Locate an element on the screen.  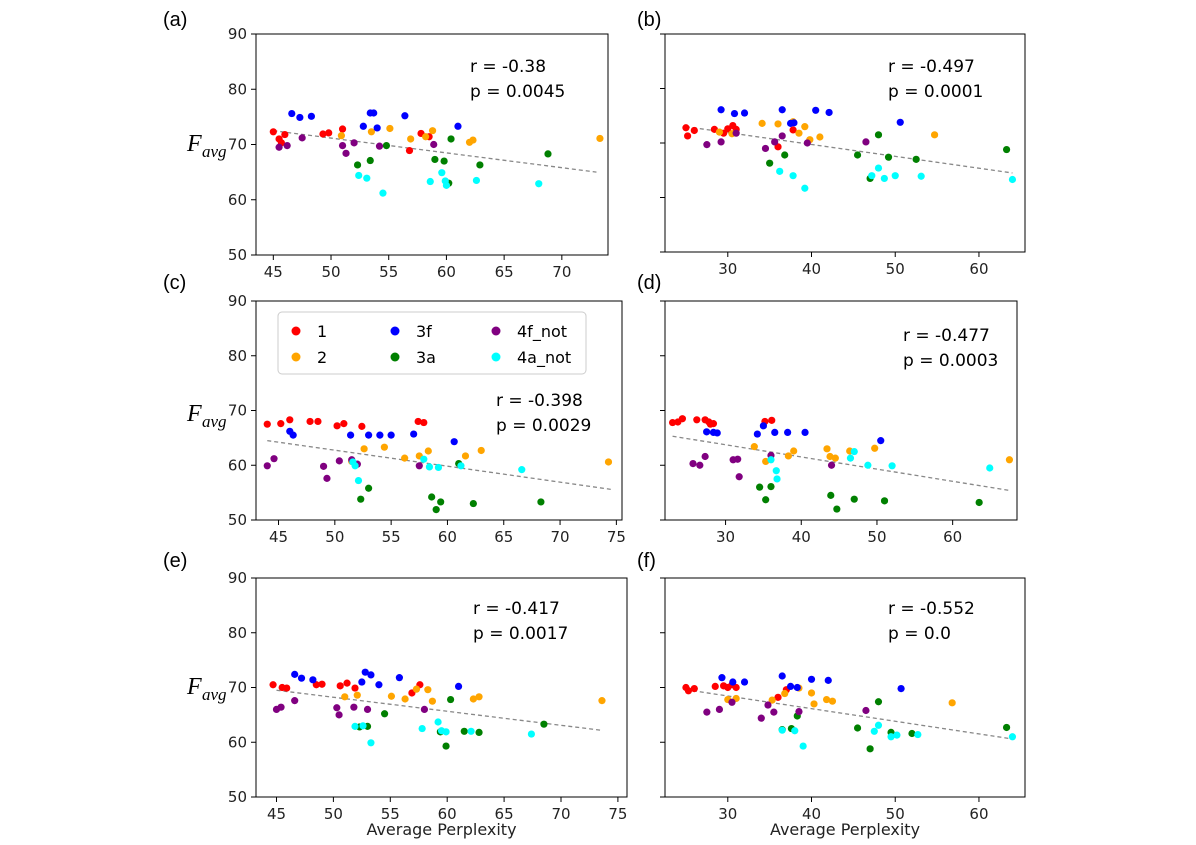
correlation-r: r = -0.477 is located at coordinates (946, 336).